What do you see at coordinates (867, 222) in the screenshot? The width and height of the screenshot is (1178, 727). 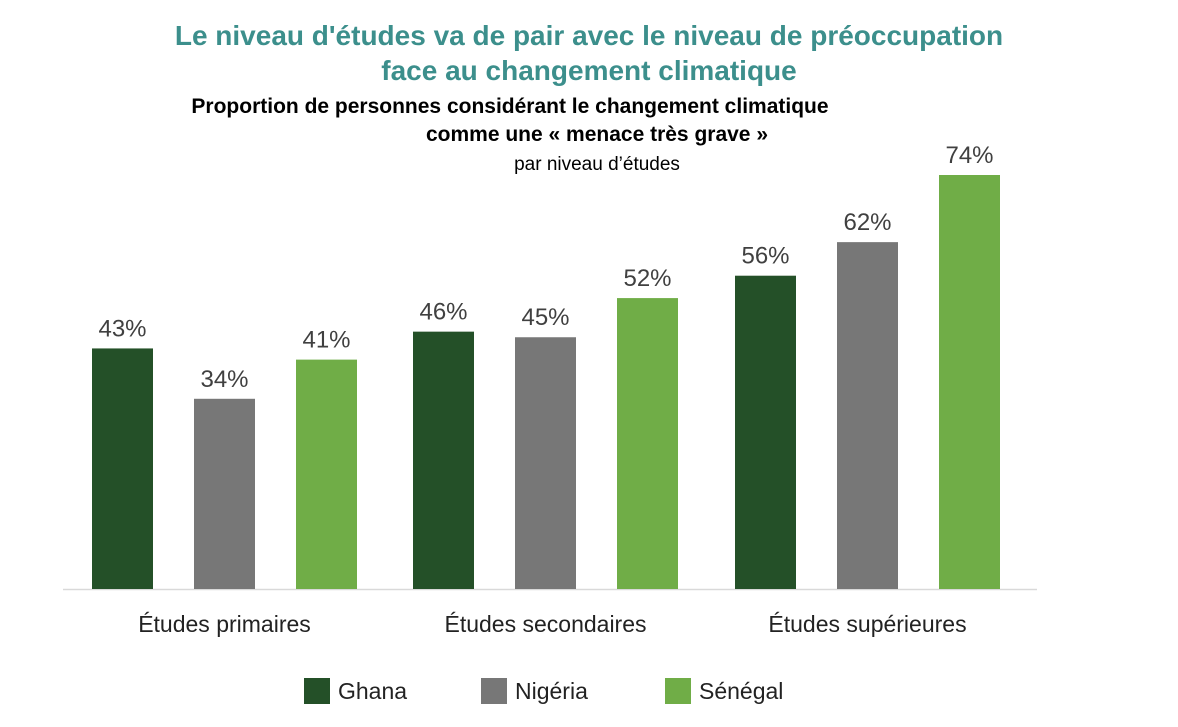 I see `data-label: 62%` at bounding box center [867, 222].